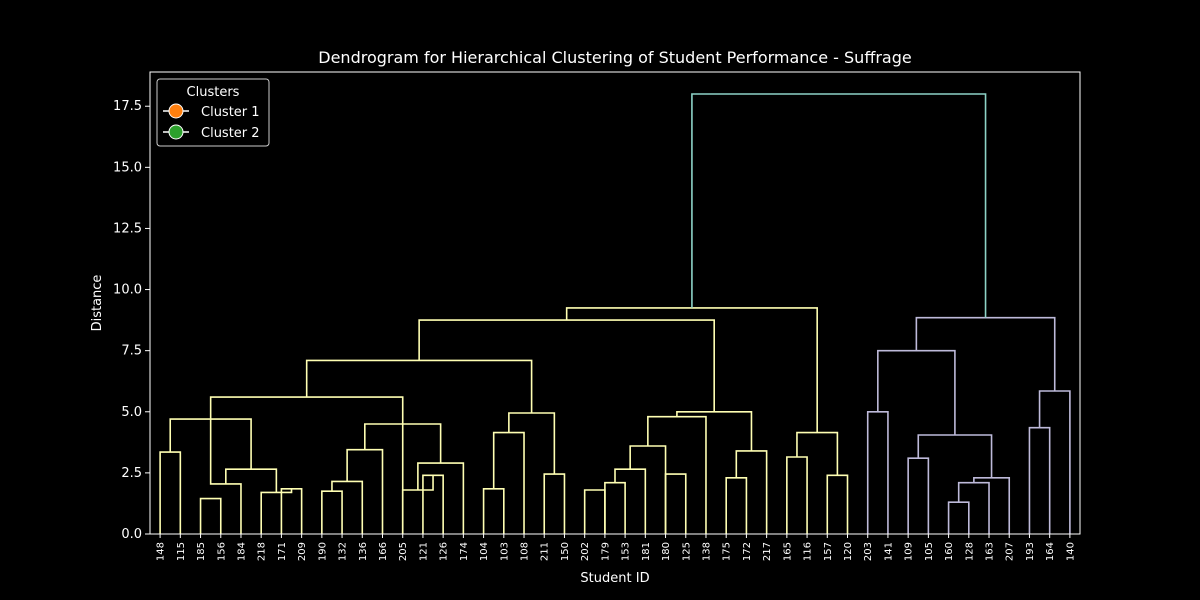  What do you see at coordinates (464, 551) in the screenshot?
I see `x-tick-label: 174` at bounding box center [464, 551].